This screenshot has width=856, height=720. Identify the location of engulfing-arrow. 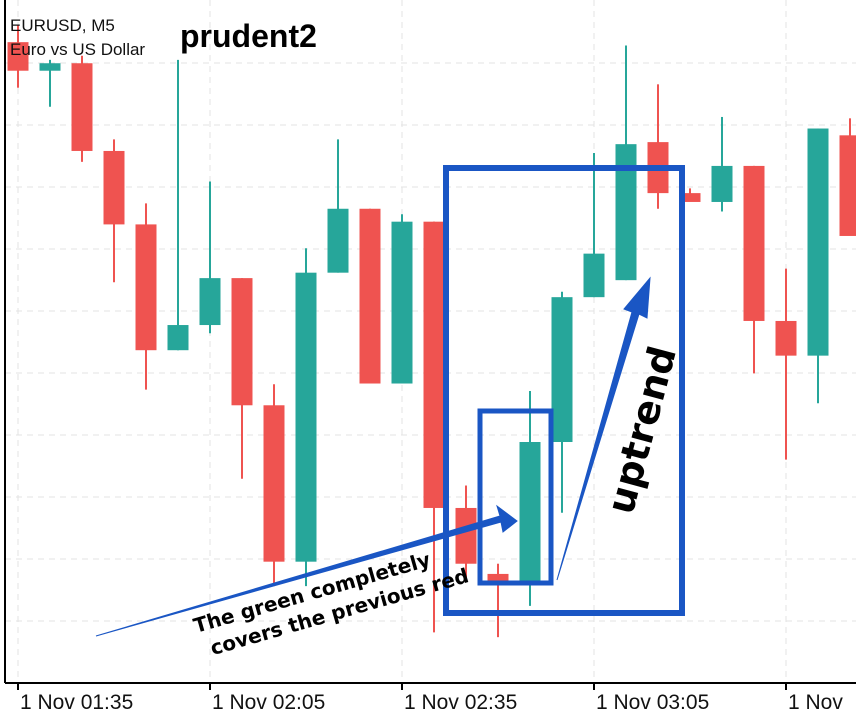
(306, 570).